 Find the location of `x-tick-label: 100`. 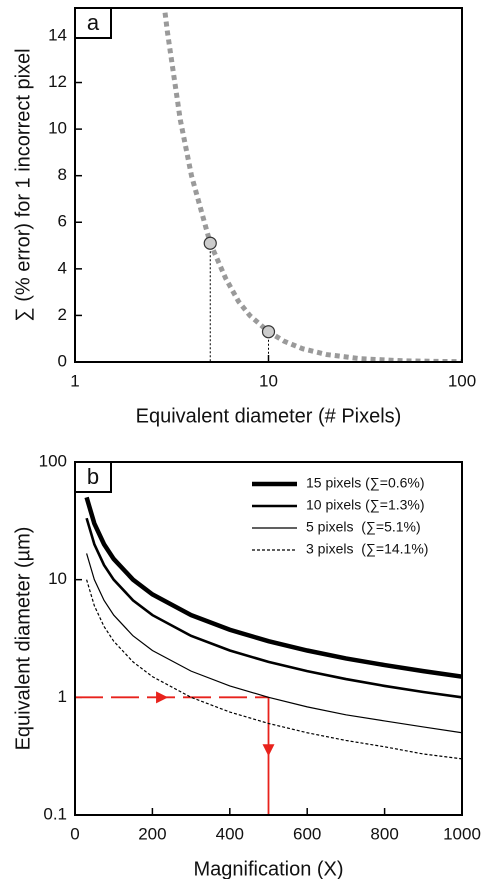

x-tick-label: 100 is located at coordinates (462, 380).